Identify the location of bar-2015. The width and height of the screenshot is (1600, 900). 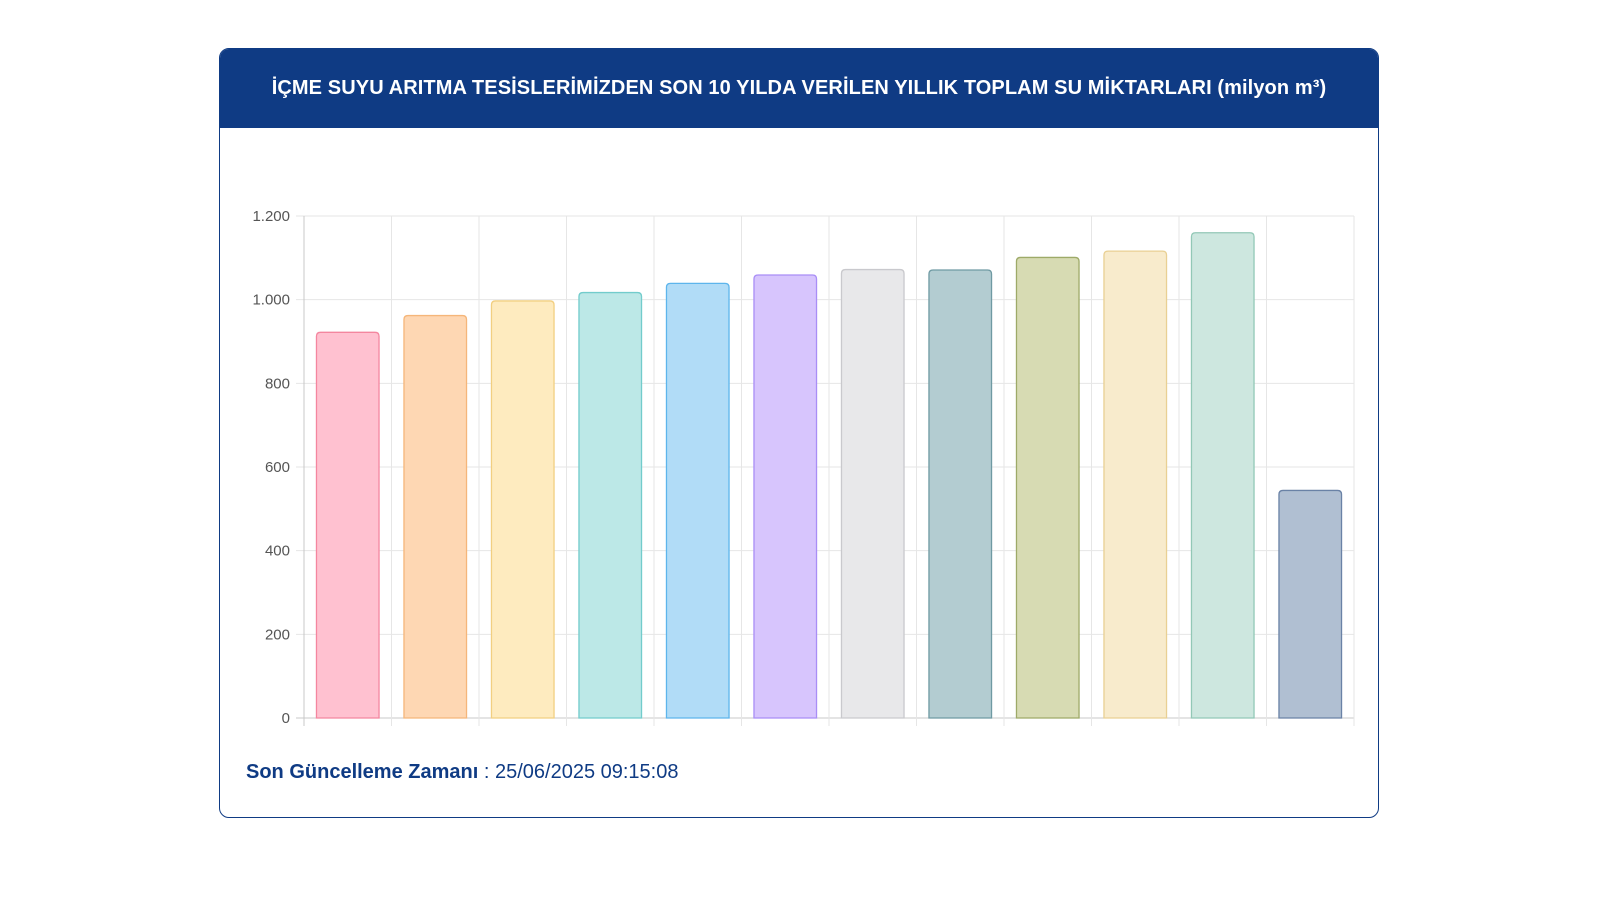
(435, 516).